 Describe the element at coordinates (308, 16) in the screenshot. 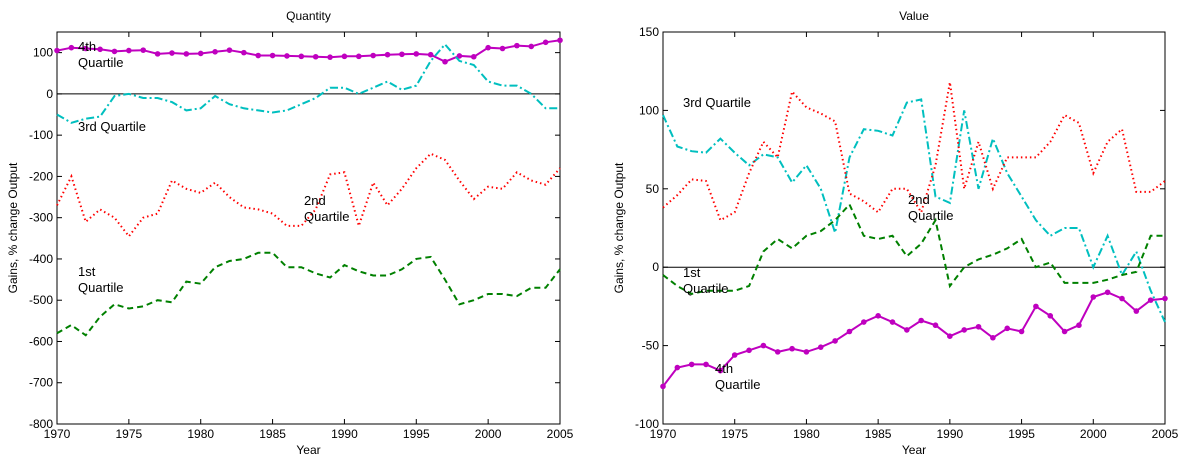

I see `chart-title: Quantity` at that location.